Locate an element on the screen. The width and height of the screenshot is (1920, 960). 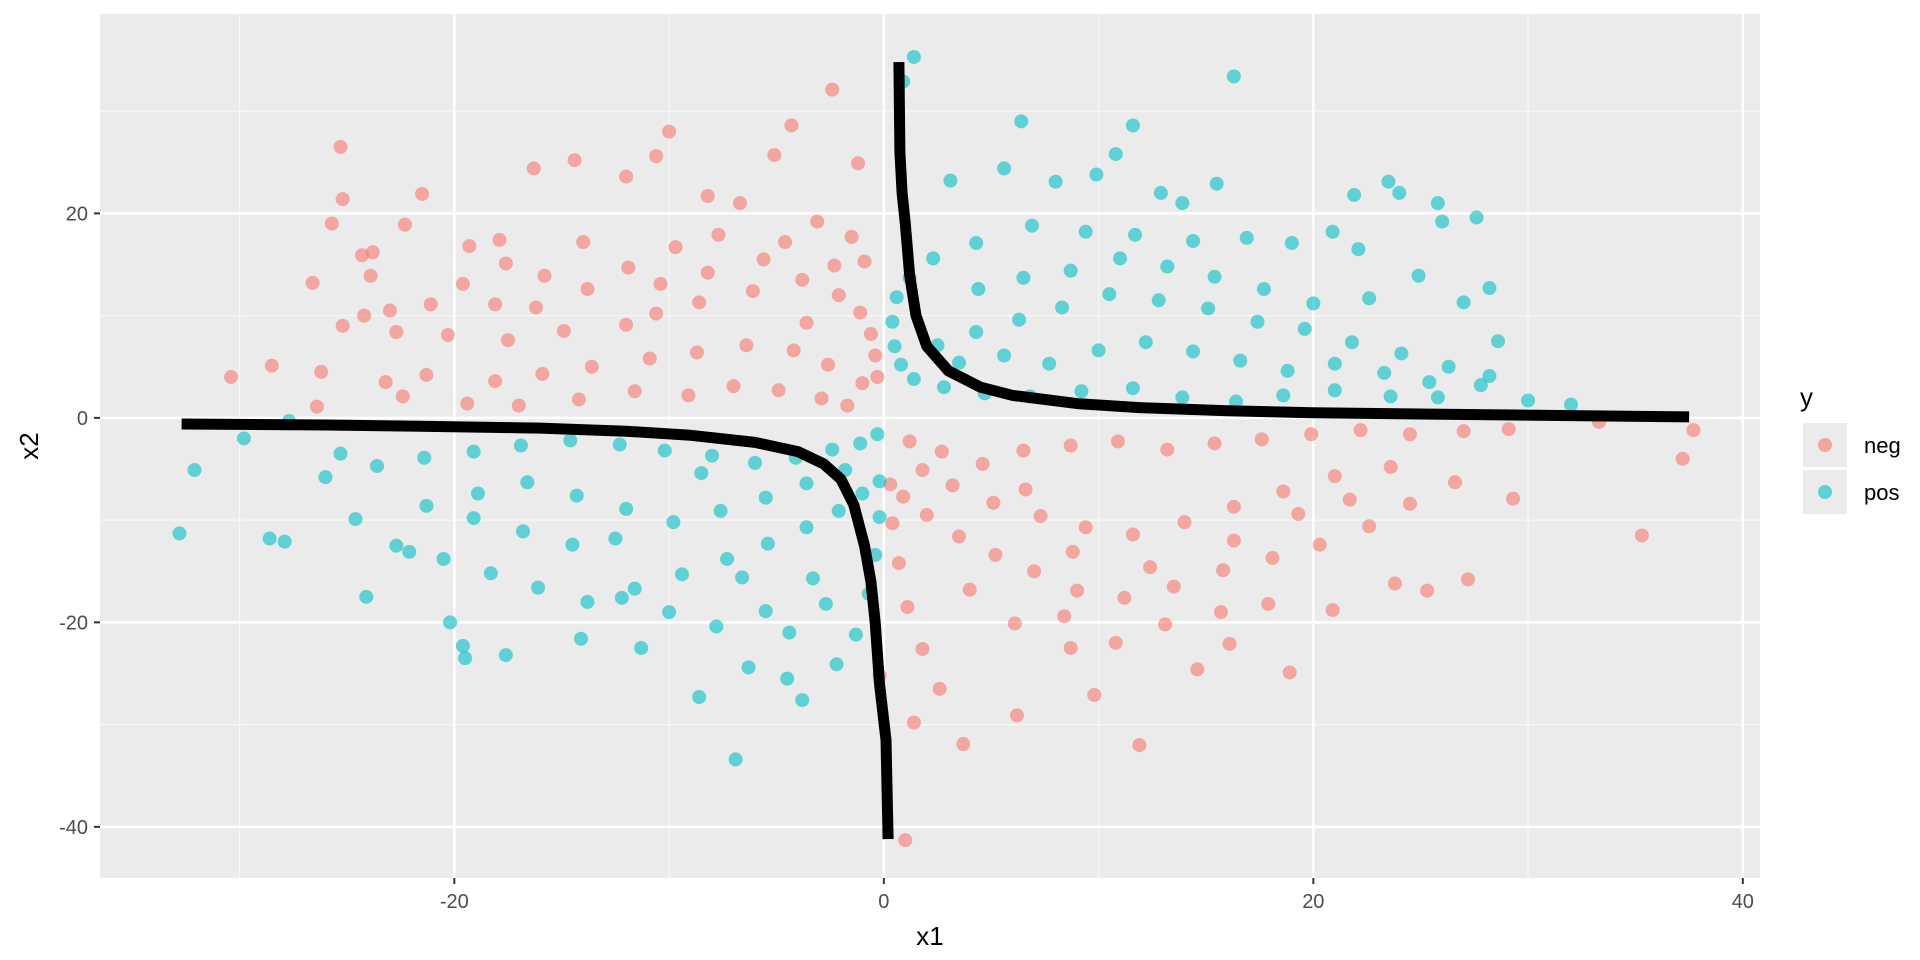
x-tick-label: 0 is located at coordinates (883, 902).